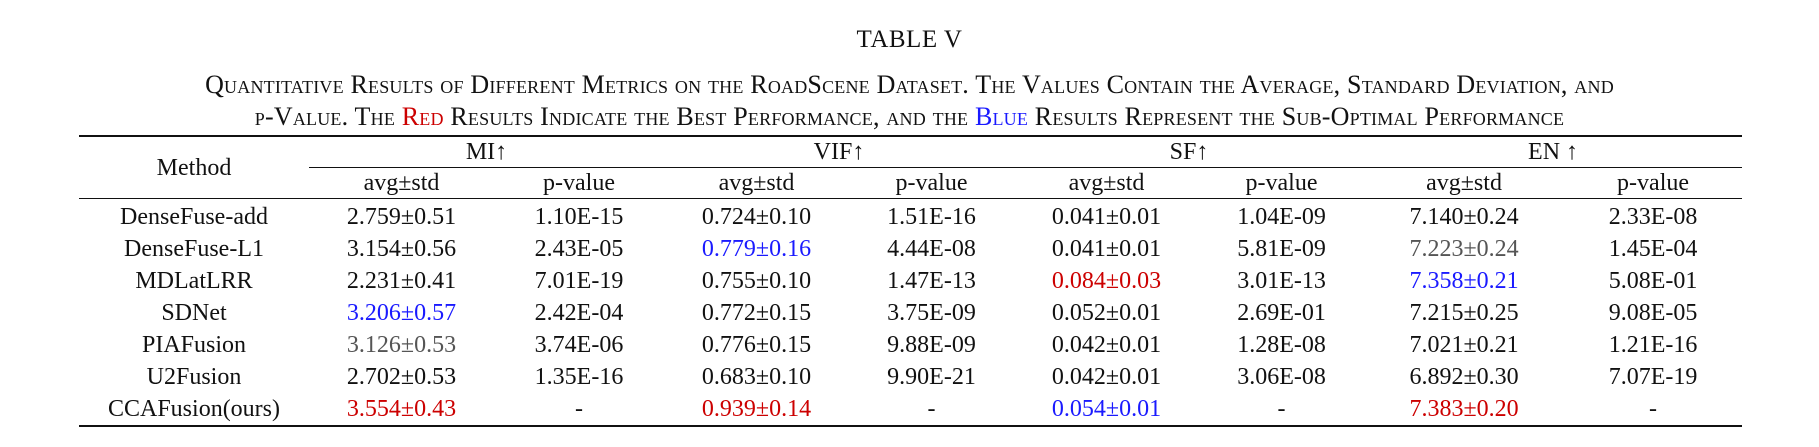 Image resolution: width=1819 pixels, height=447 pixels. I want to click on value-cell: 1.45E-04, so click(1653, 249).